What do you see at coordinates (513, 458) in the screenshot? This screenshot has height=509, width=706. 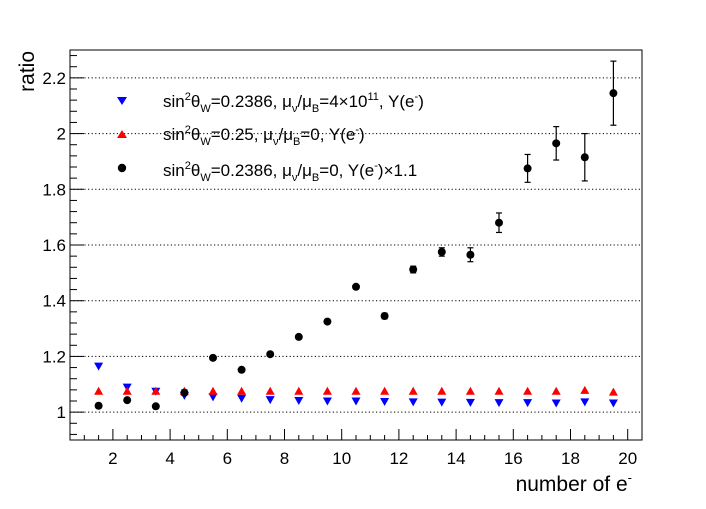 I see `x-tick-label: 16` at bounding box center [513, 458].